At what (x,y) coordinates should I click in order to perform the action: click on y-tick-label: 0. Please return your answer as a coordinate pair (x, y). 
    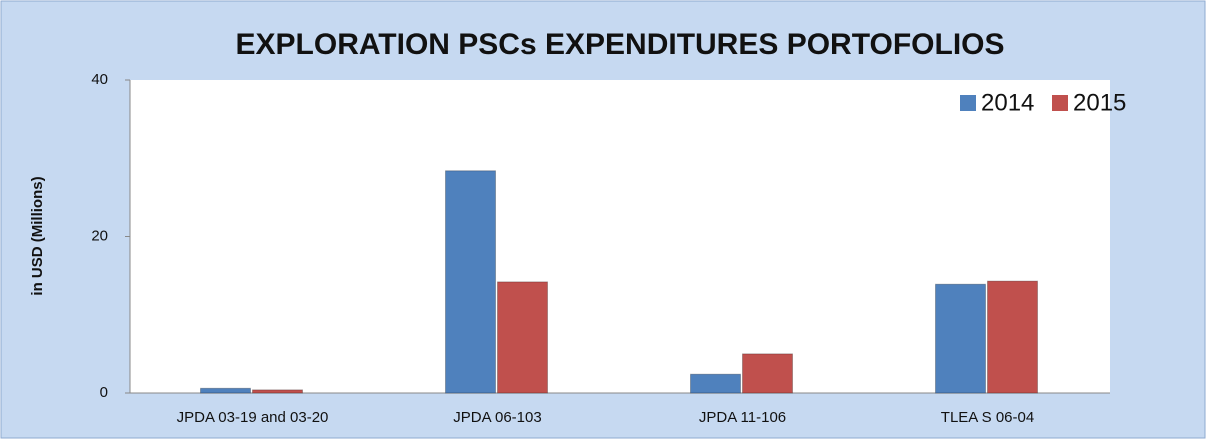
    Looking at the image, I should click on (104, 392).